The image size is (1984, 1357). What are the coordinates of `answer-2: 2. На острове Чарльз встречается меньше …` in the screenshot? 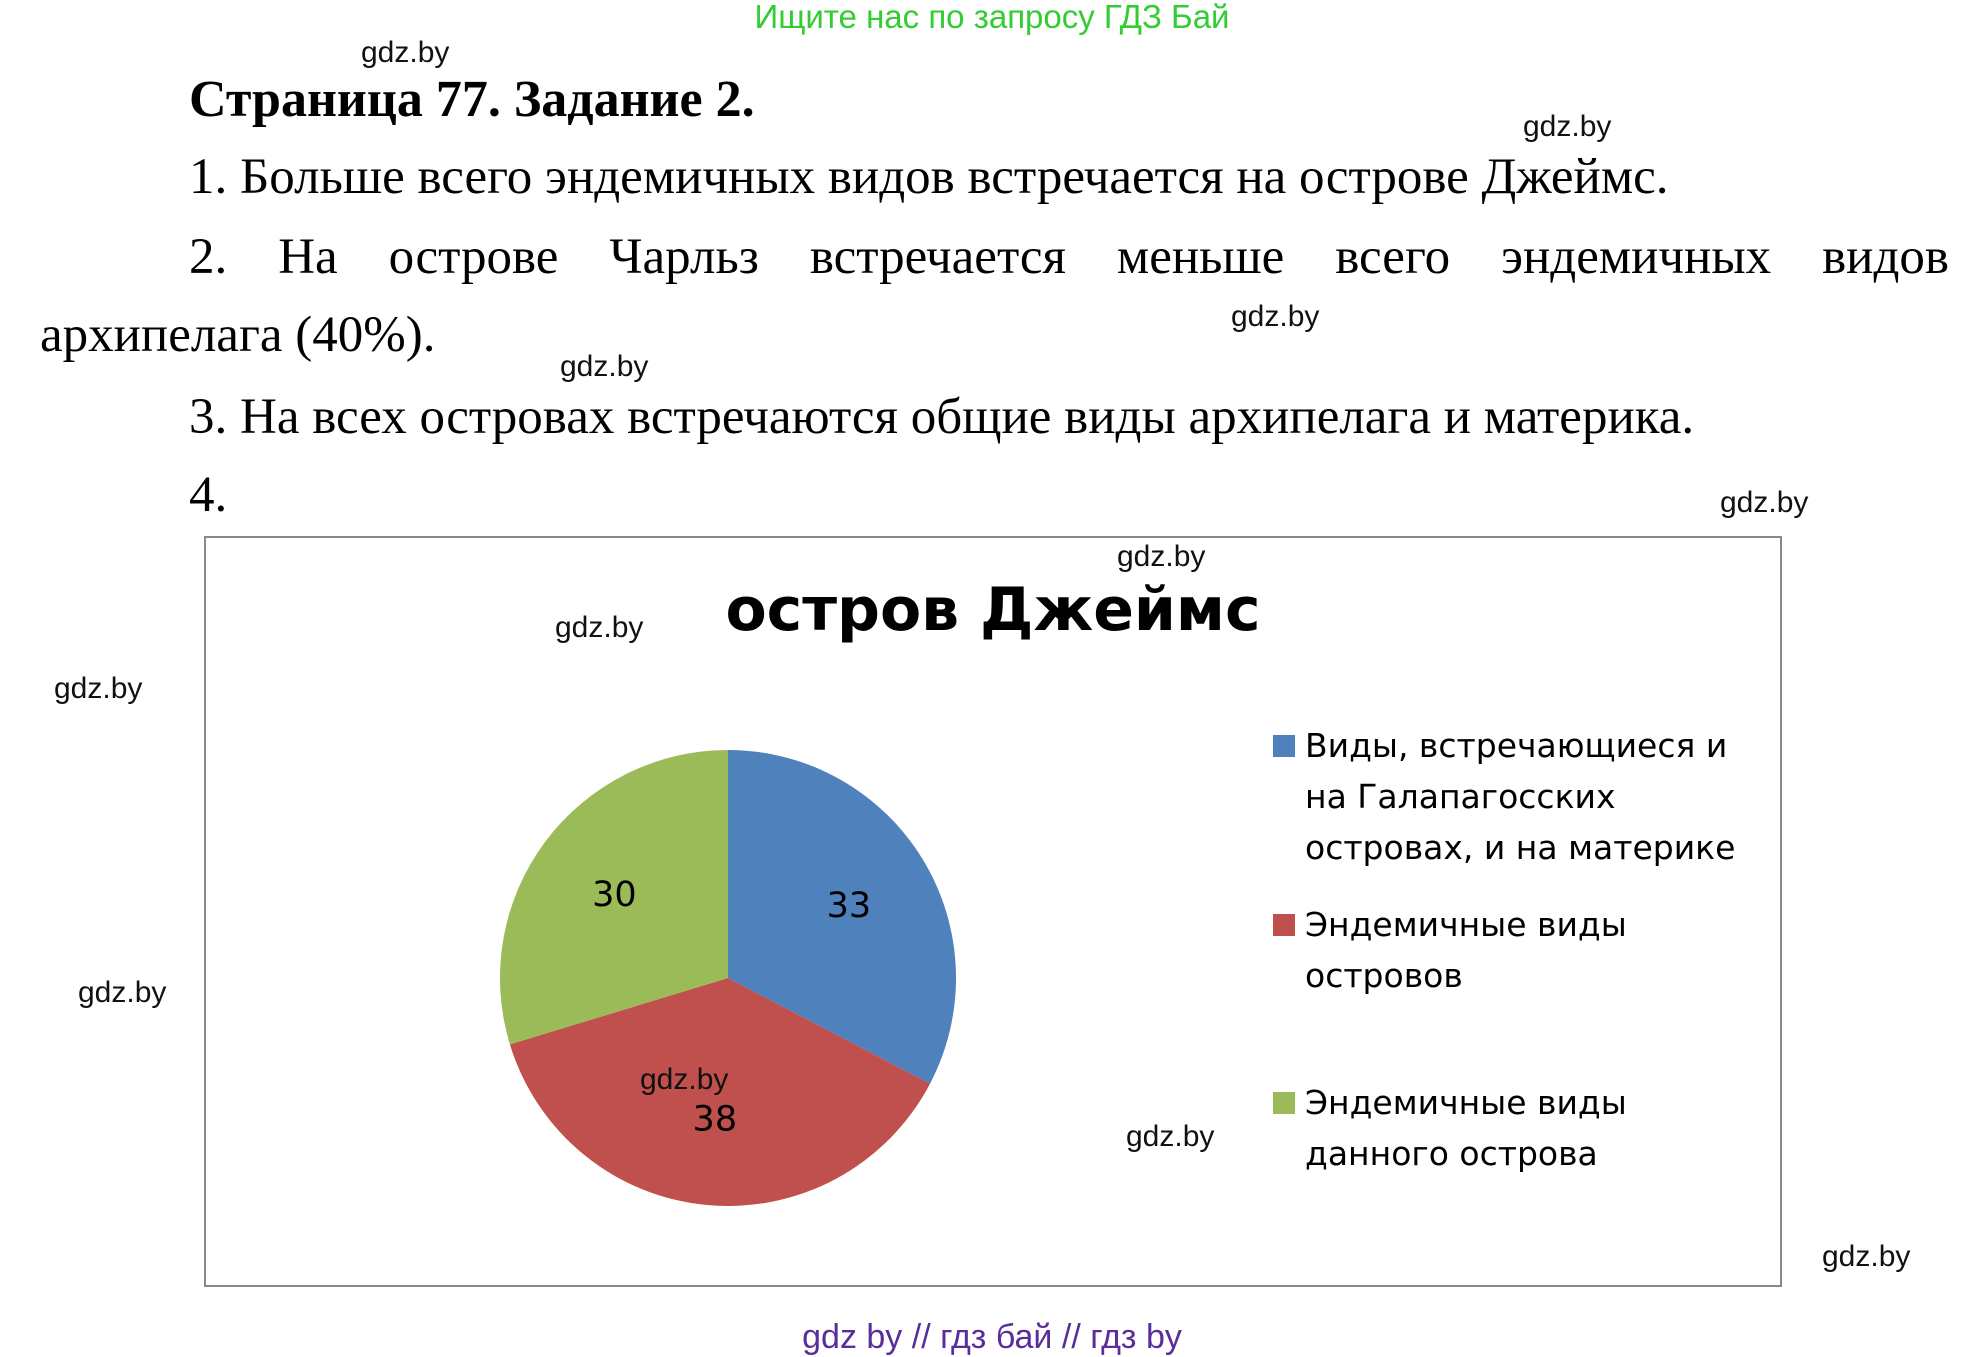 It's located at (1069, 257).